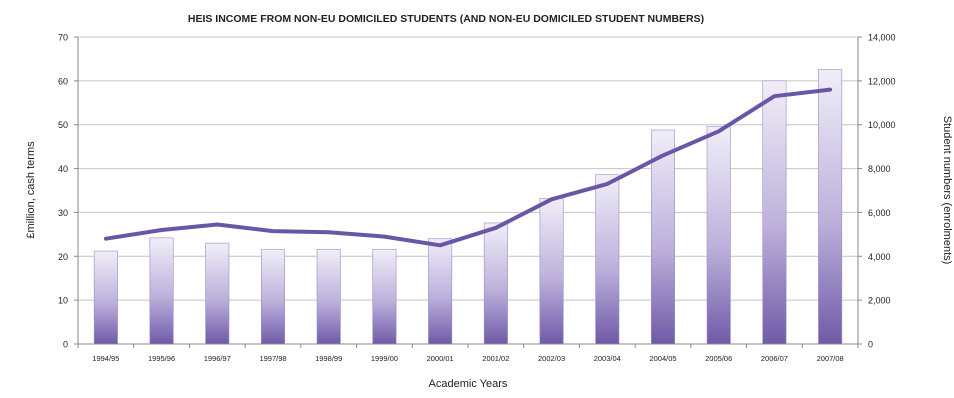 The height and width of the screenshot is (398, 954). I want to click on x-tick-label: 2003/04, so click(607, 358).